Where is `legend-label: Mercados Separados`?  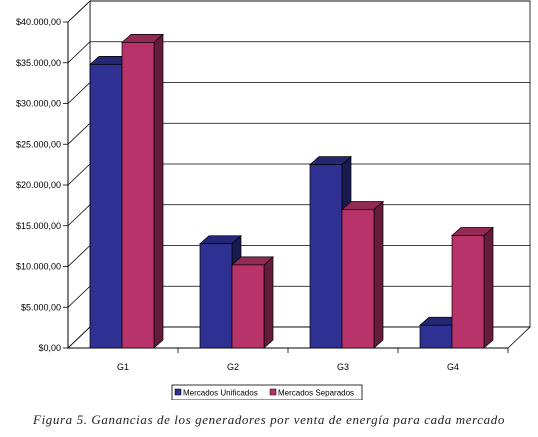 legend-label: Mercados Separados is located at coordinates (316, 393).